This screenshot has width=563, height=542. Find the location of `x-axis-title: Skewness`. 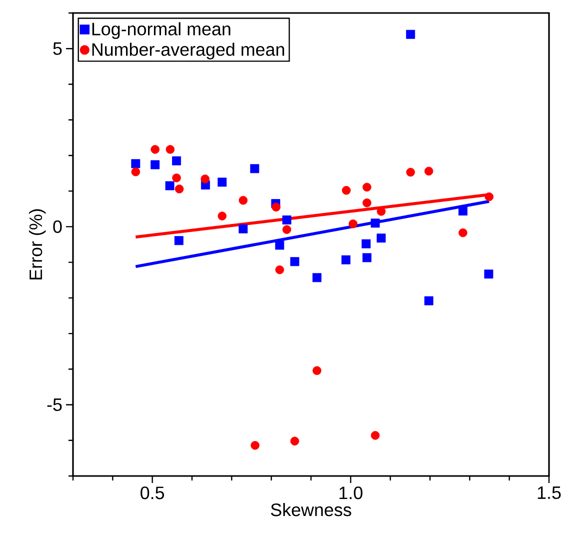

x-axis-title: Skewness is located at coordinates (311, 509).